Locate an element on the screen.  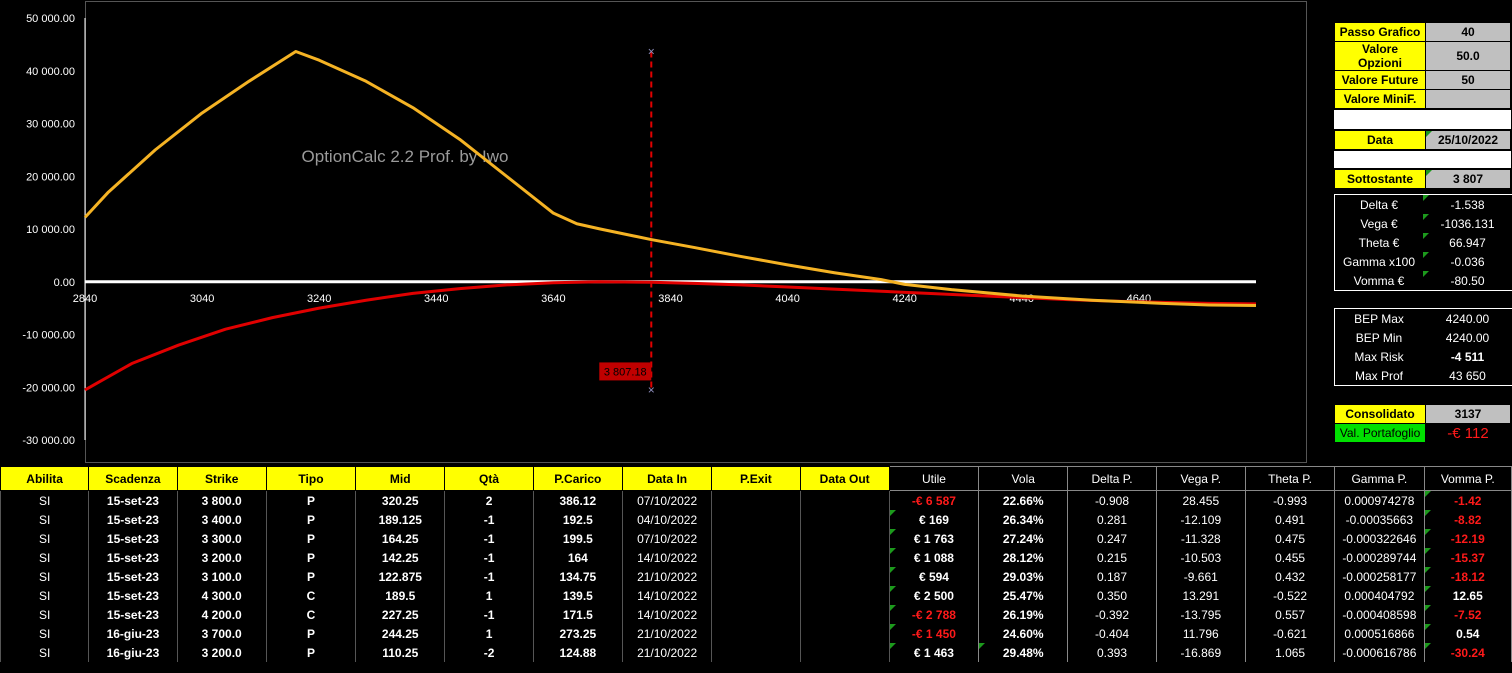
cell-vomma-p: 12.65 is located at coordinates (1467, 595).